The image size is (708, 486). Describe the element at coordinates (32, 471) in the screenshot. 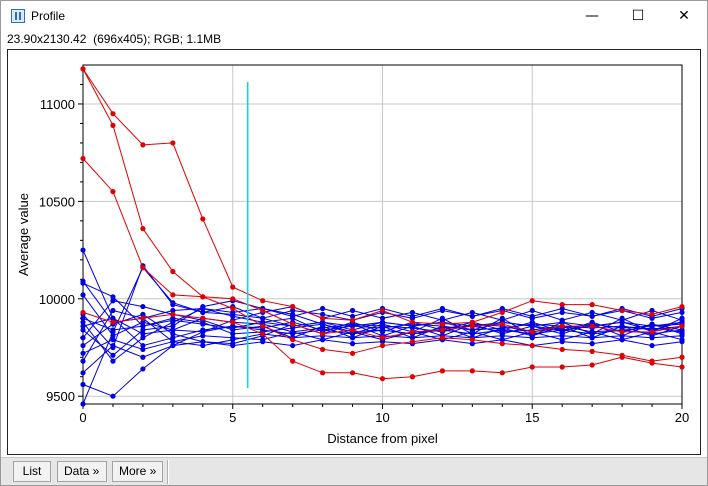

I see `list-button: List` at that location.